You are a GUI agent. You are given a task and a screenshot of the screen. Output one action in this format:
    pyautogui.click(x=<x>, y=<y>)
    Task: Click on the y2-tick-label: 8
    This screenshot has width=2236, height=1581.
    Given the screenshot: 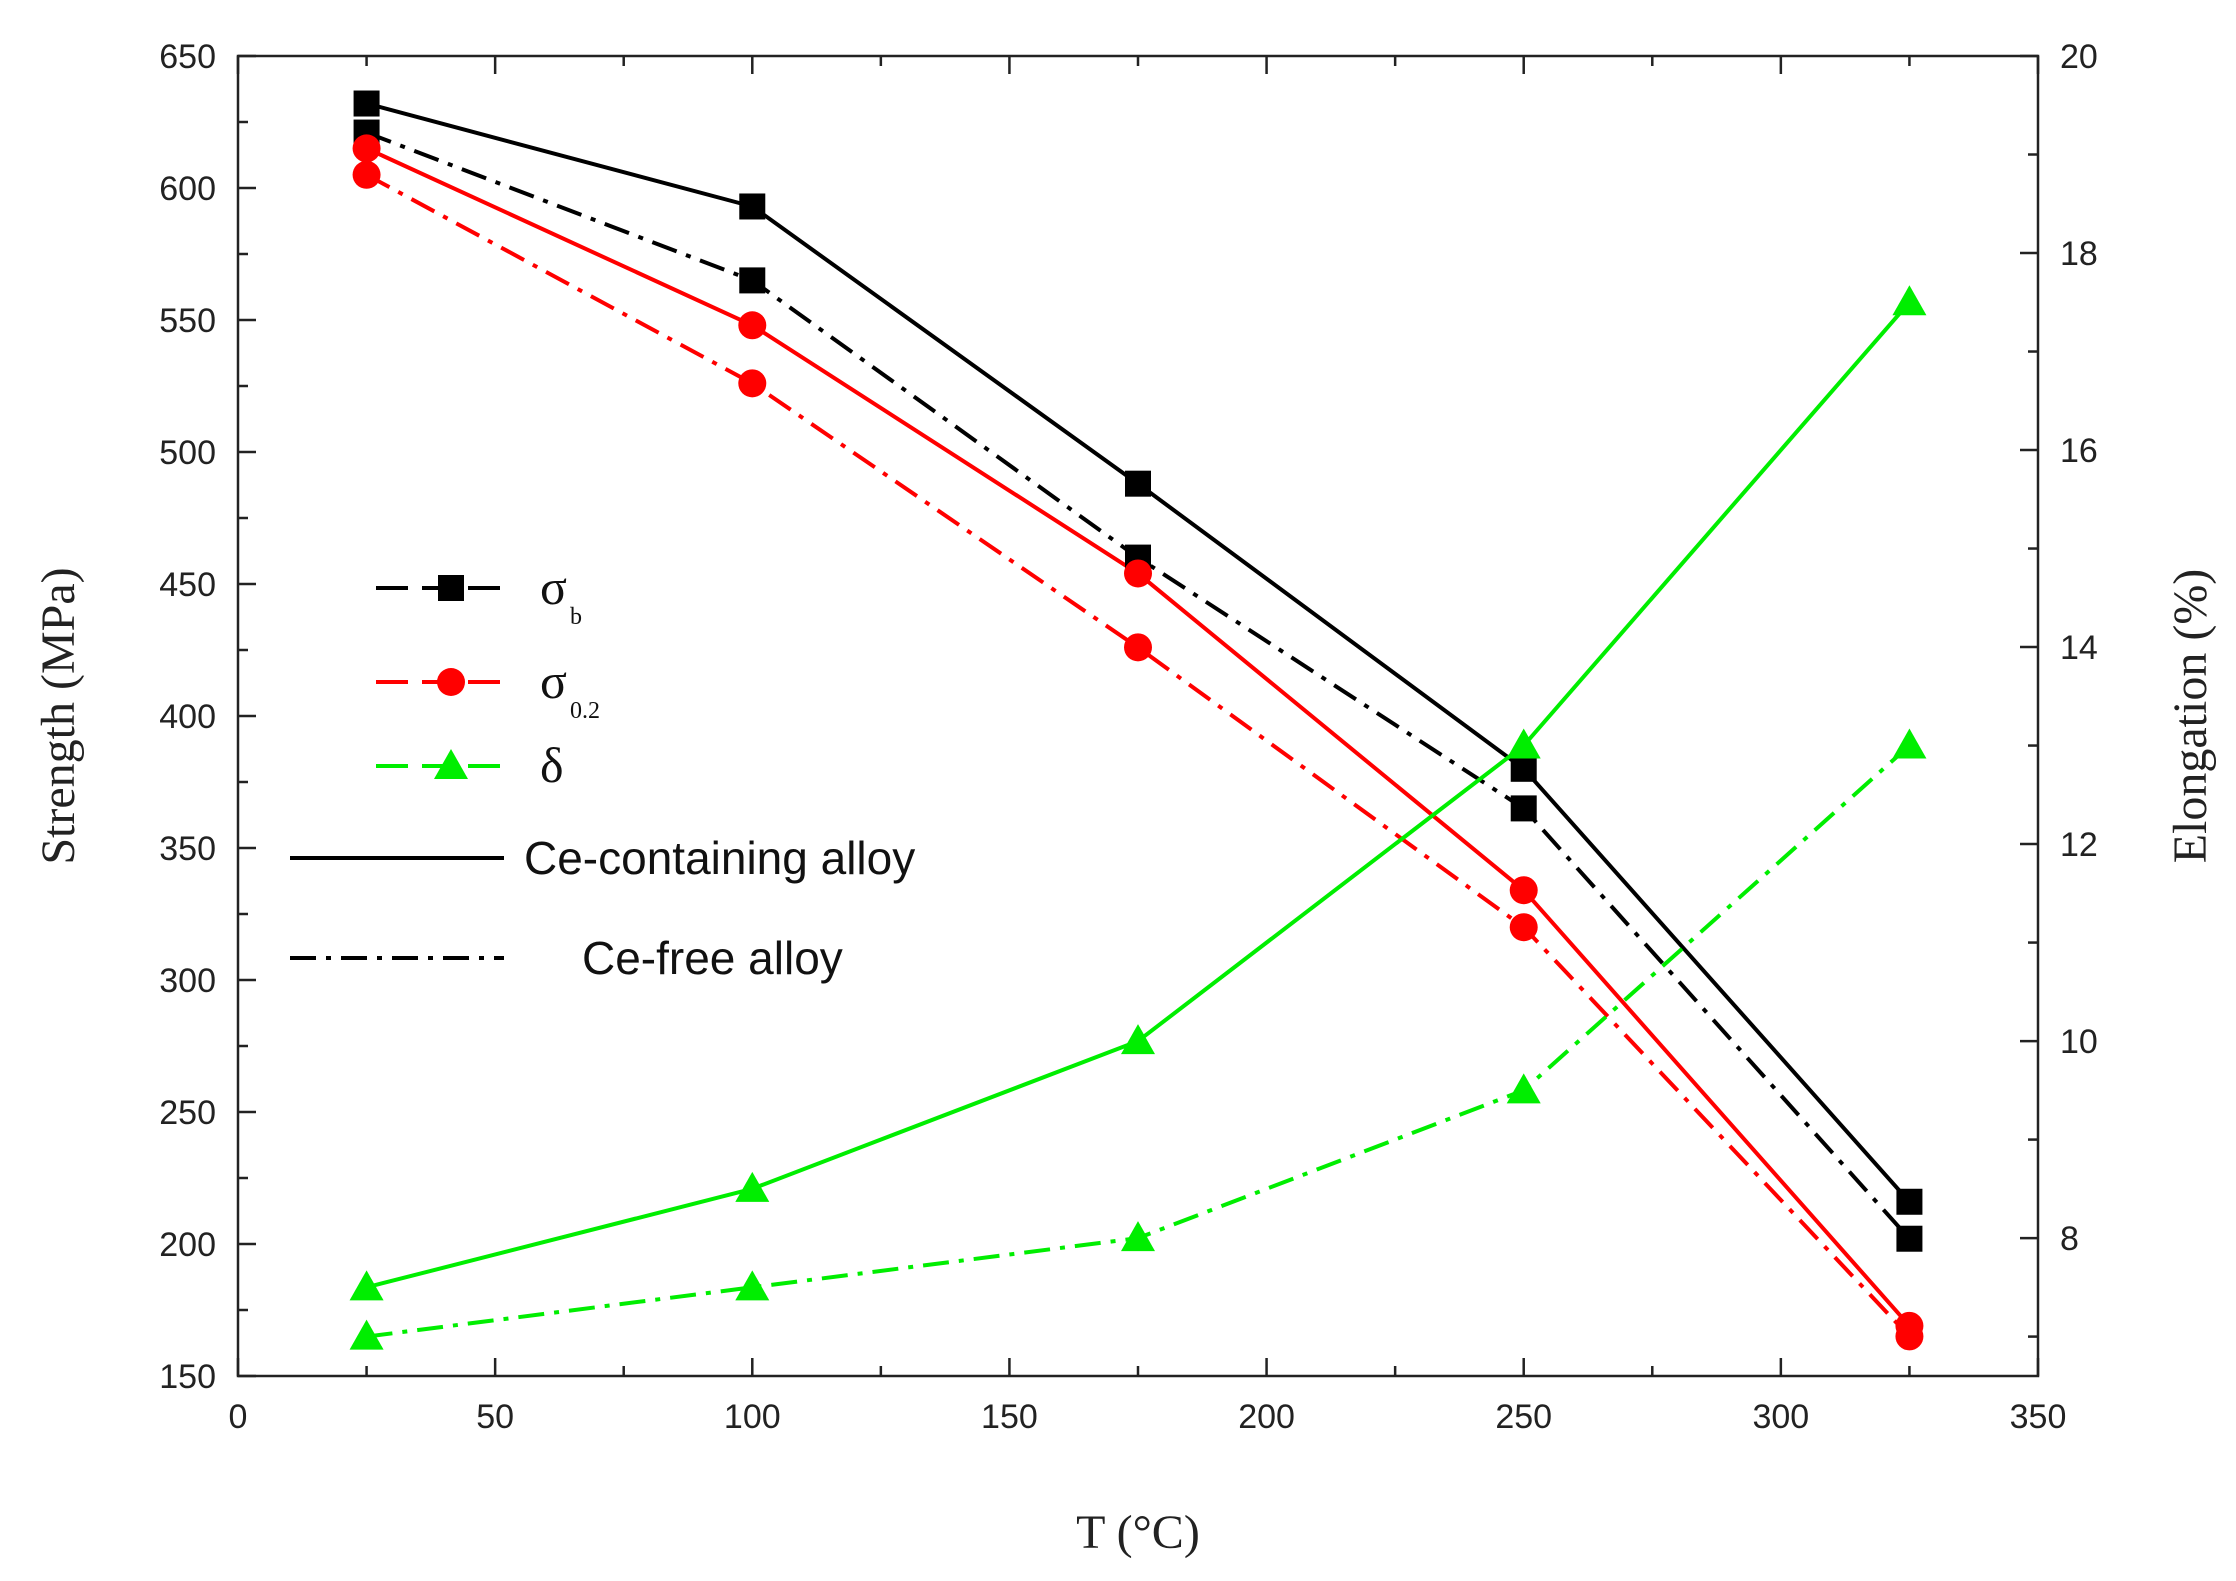 What is the action you would take?
    pyautogui.click(x=2069, y=1239)
    